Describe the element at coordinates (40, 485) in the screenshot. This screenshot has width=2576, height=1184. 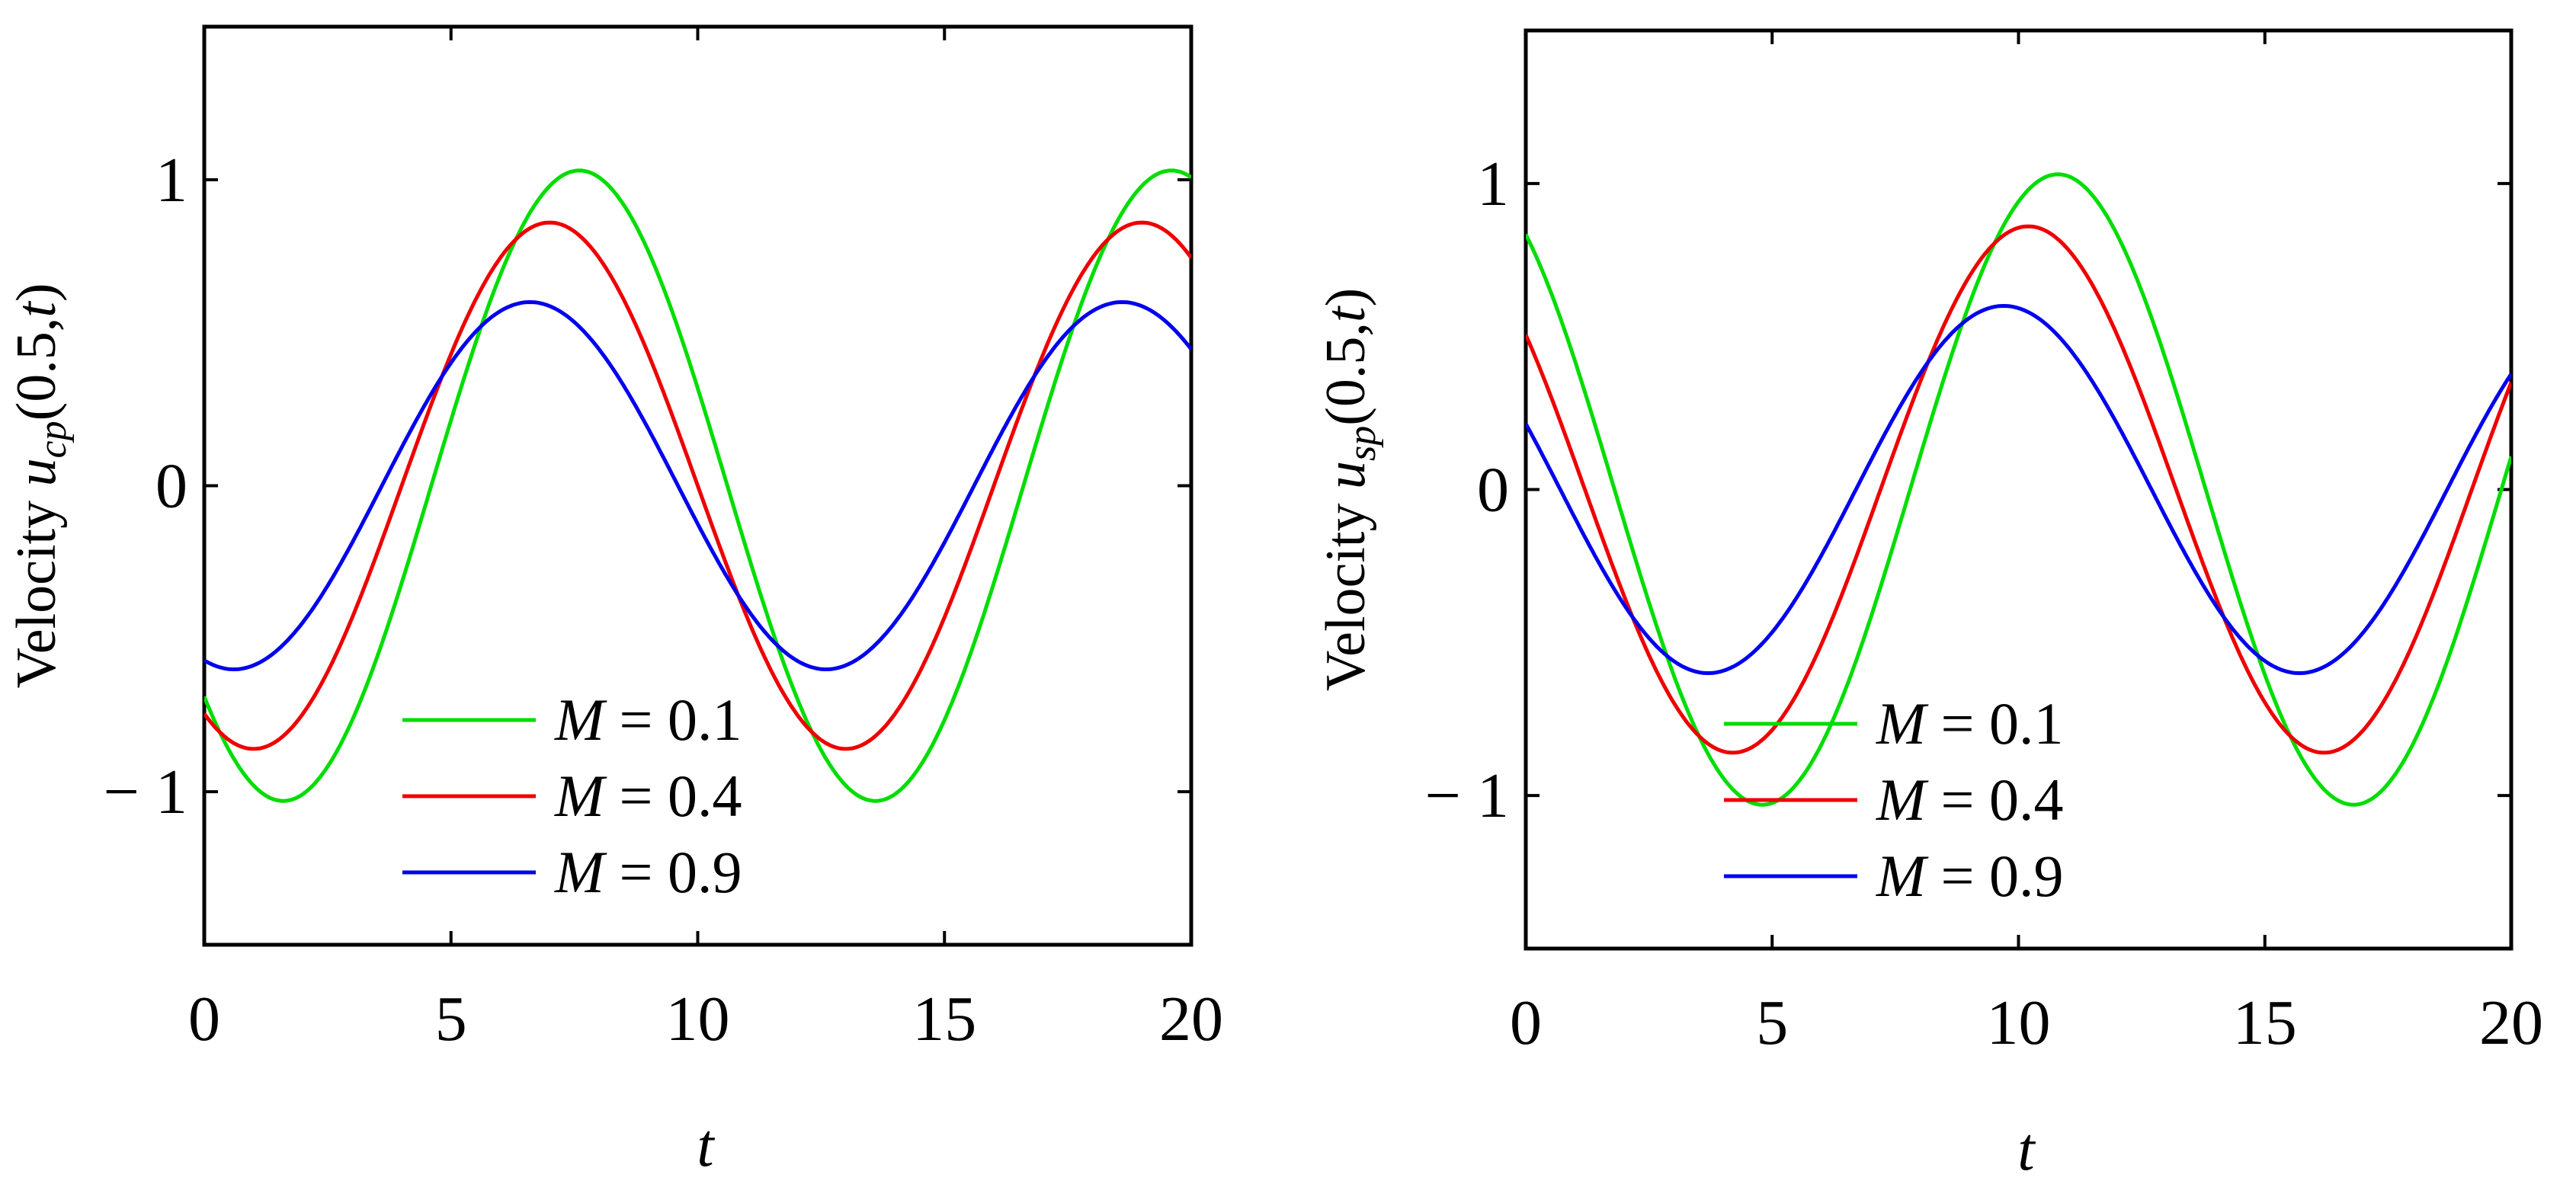
I see `y-axis-title: Velocity ucp(0.5,t)` at that location.